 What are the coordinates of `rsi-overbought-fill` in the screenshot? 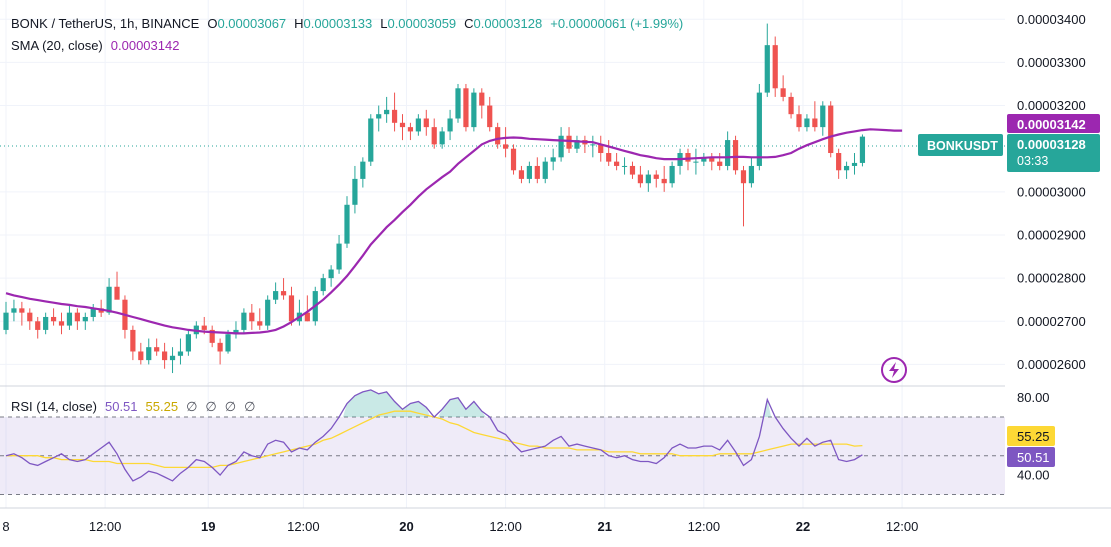 It's located at (557, 403).